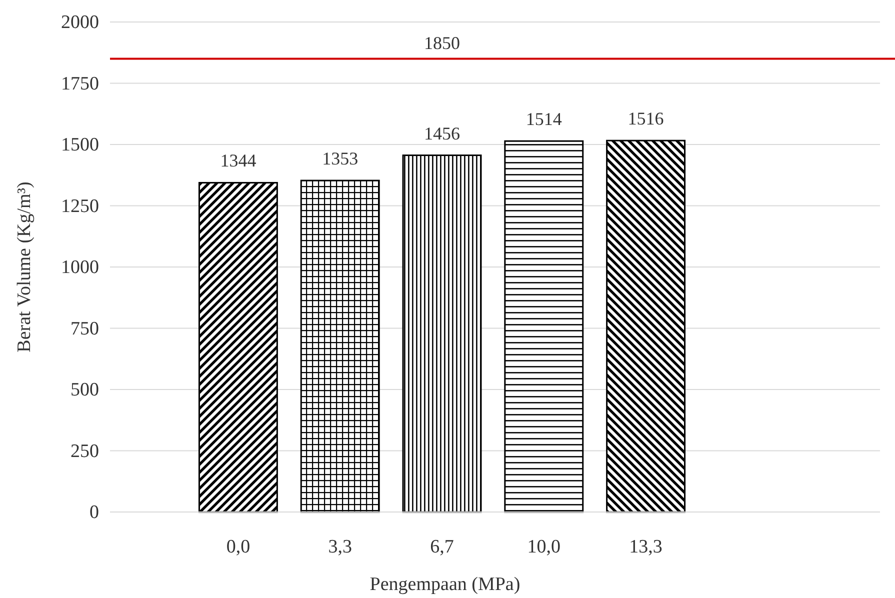 The width and height of the screenshot is (895, 598). I want to click on y-tick-label: 1500, so click(80, 145).